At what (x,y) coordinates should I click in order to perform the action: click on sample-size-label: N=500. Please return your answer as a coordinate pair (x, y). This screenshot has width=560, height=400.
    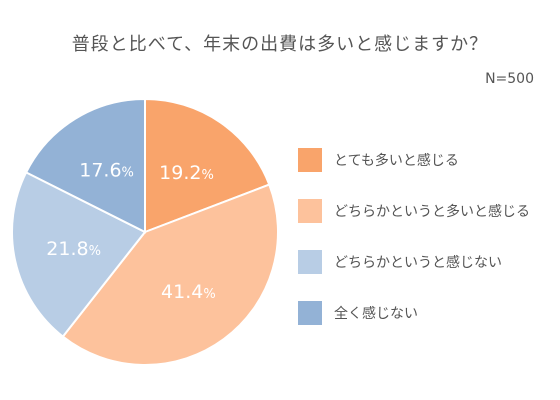
    Looking at the image, I should click on (509, 79).